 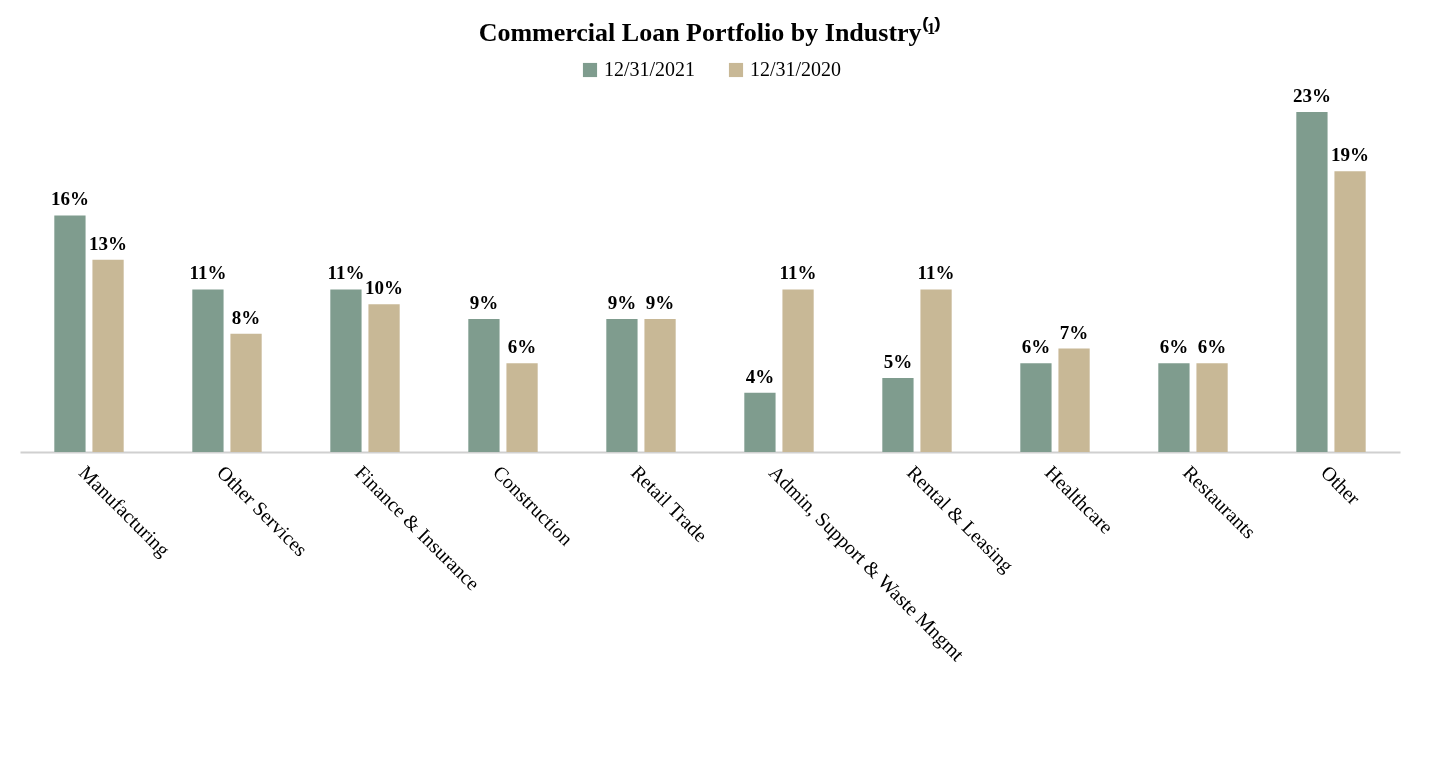 What do you see at coordinates (898, 362) in the screenshot?
I see `data-label: 5%` at bounding box center [898, 362].